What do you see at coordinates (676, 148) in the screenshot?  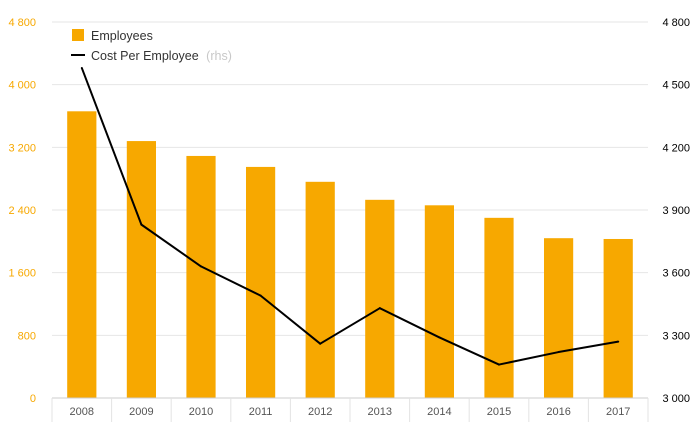 I see `y-right-tick-label: 4 200` at bounding box center [676, 148].